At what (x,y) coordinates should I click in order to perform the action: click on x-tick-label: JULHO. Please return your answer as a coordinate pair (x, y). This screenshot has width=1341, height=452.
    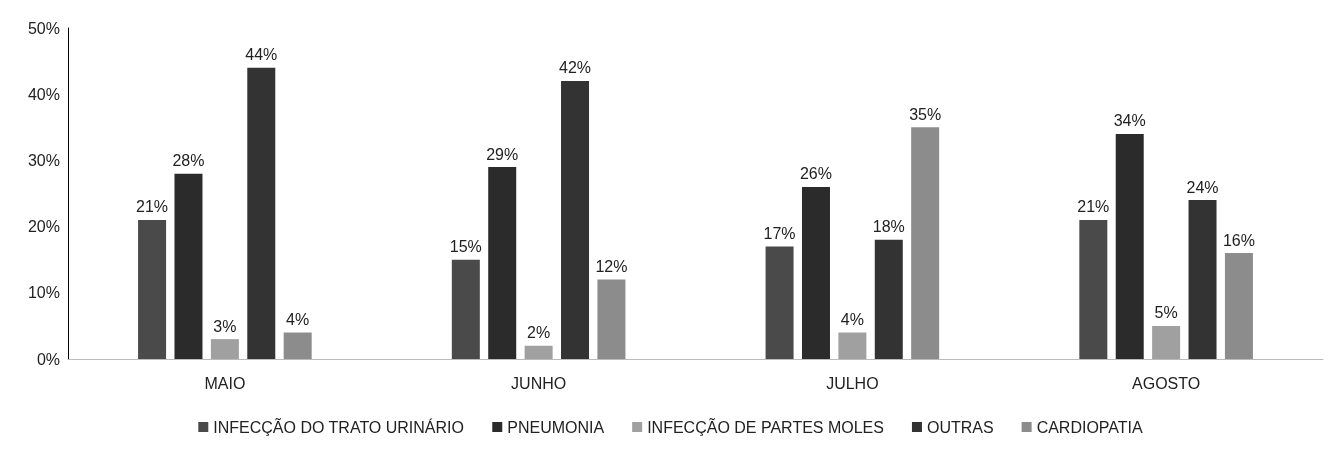
    Looking at the image, I should click on (852, 383).